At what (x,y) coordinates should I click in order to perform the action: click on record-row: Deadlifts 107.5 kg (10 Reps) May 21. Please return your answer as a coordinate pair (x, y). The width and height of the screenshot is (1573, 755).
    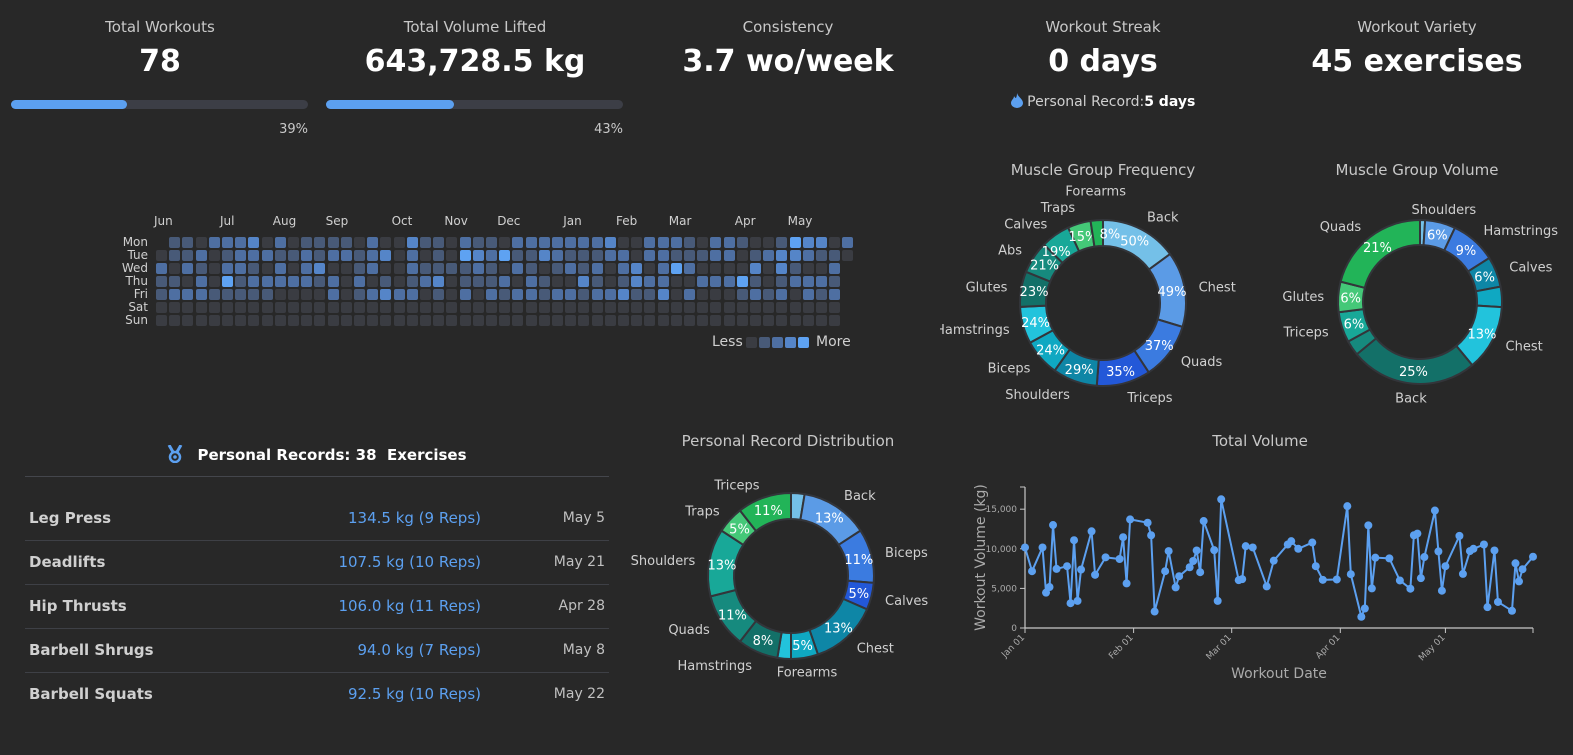
    Looking at the image, I should click on (317, 563).